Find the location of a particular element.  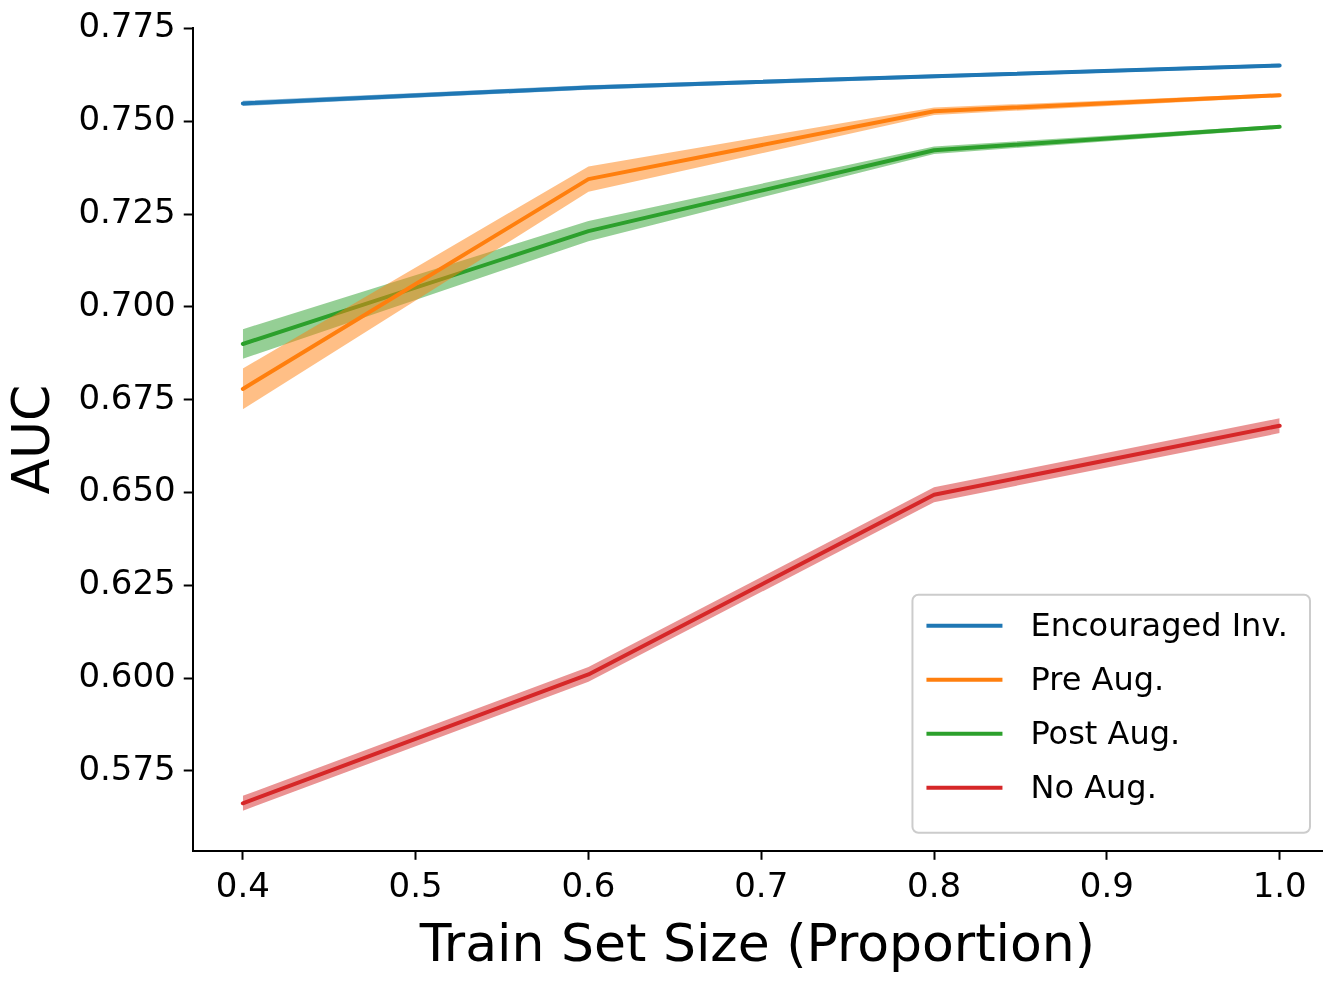

legend-label: No Aug. is located at coordinates (1093, 787).